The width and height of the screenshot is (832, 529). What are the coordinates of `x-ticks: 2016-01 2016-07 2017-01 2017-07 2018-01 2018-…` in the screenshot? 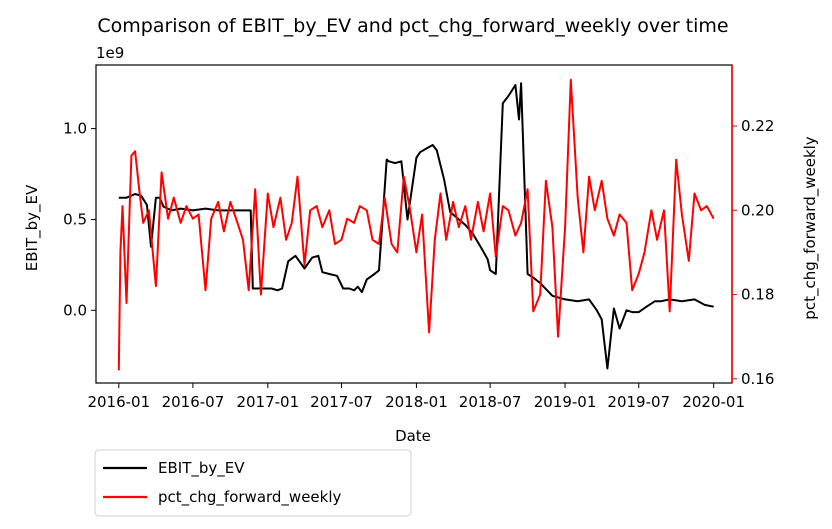 It's located at (416, 397).